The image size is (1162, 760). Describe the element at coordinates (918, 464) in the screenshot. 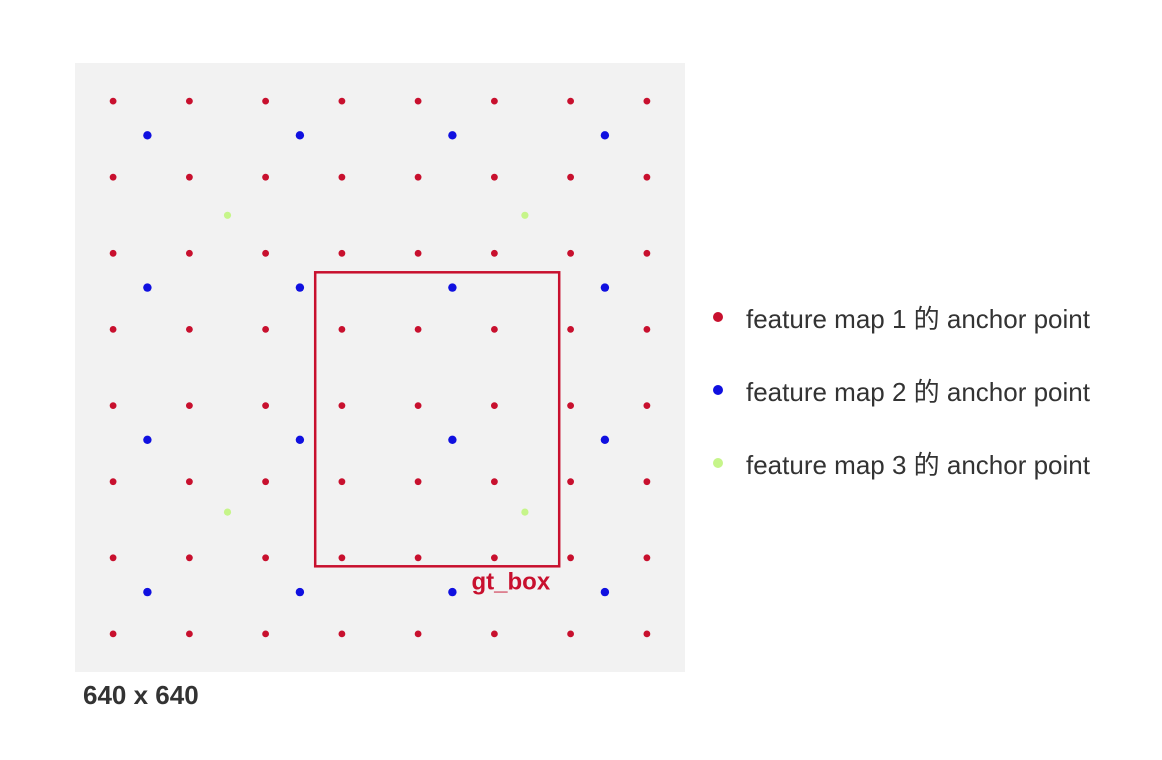

I see `legend-label: feature map 3 的 anchor point` at that location.